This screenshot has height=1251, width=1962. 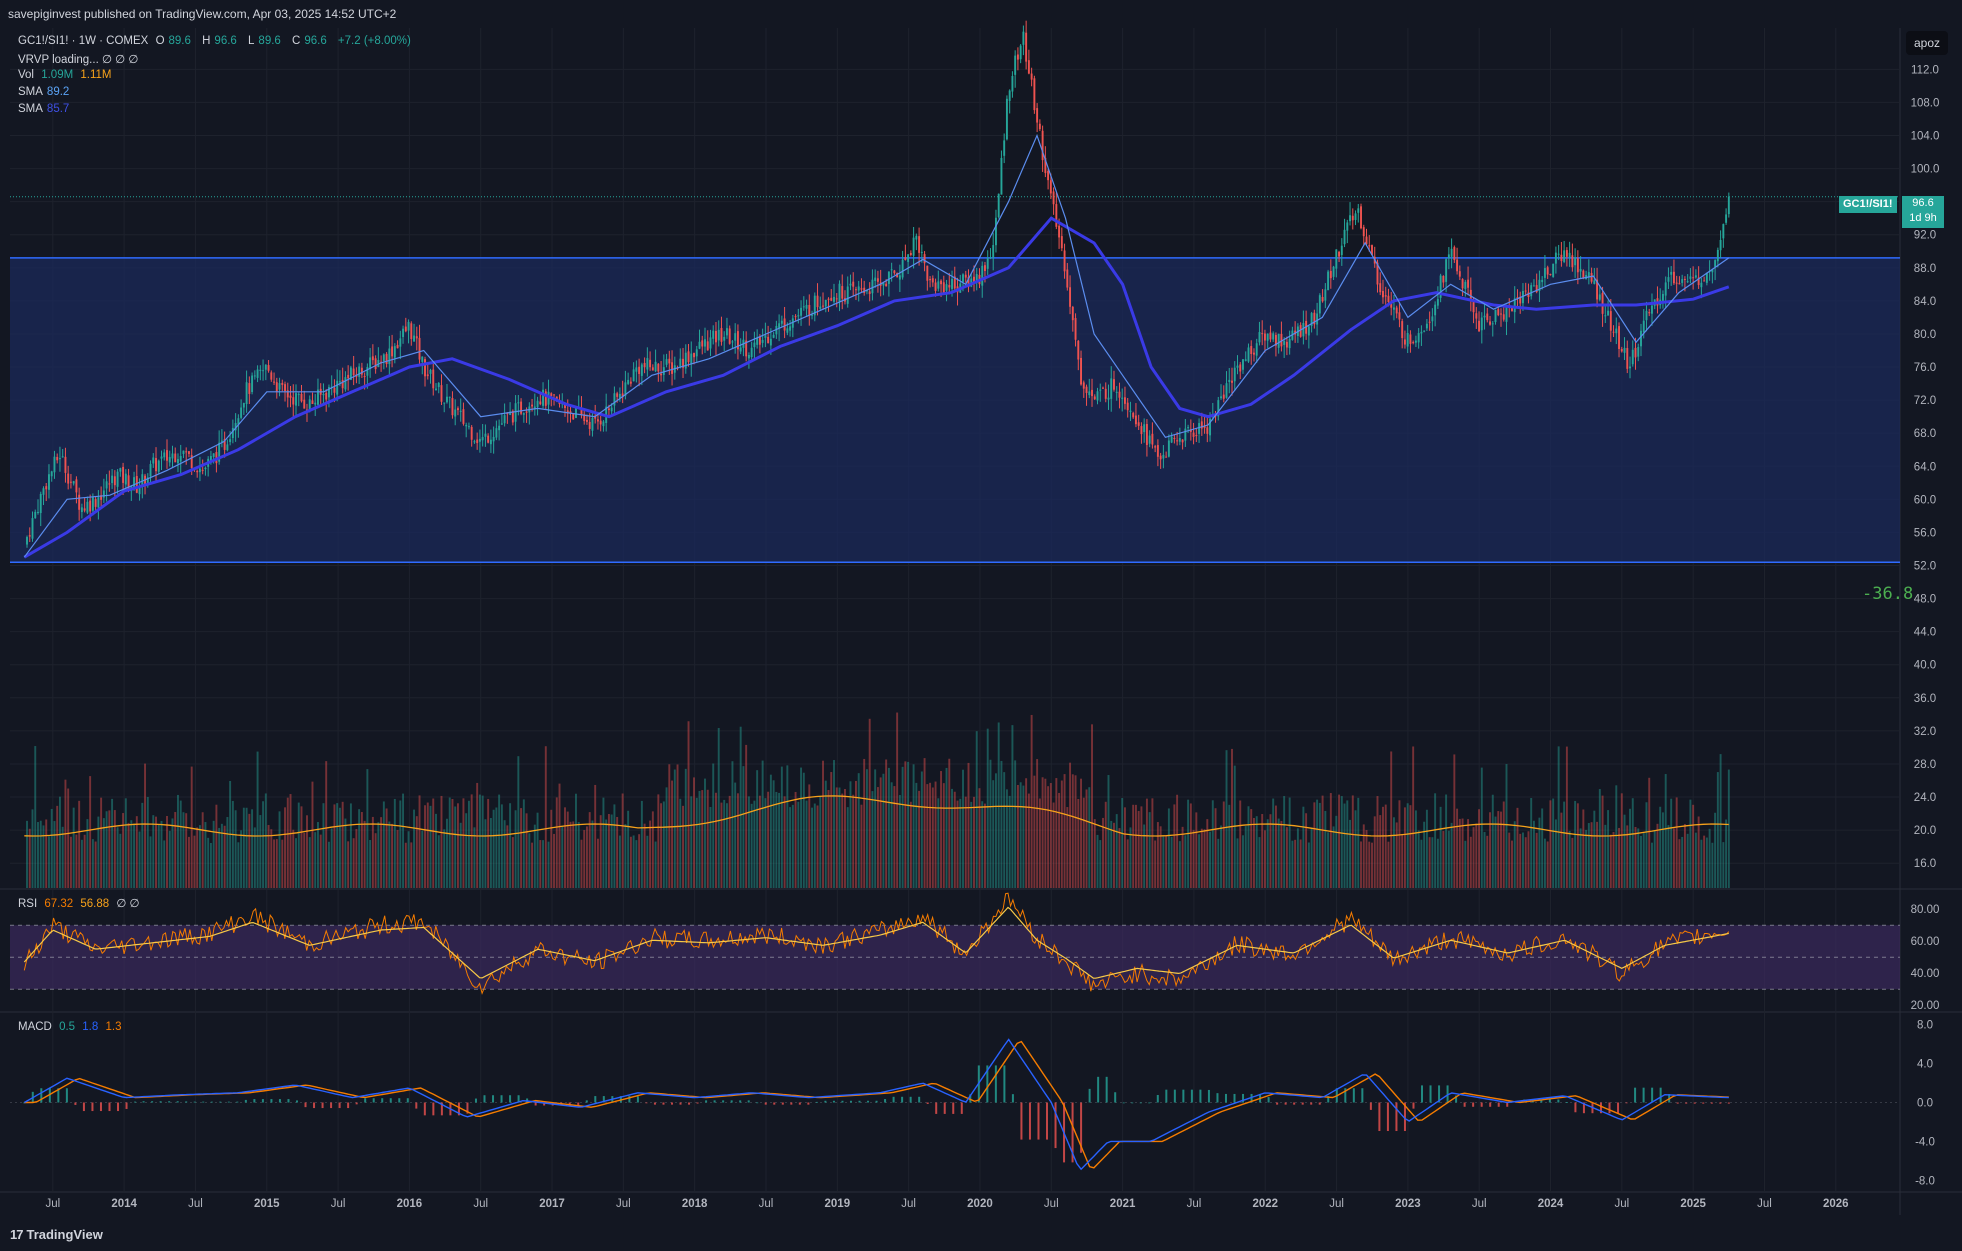 What do you see at coordinates (955, 1104) in the screenshot?
I see `macd-pane` at bounding box center [955, 1104].